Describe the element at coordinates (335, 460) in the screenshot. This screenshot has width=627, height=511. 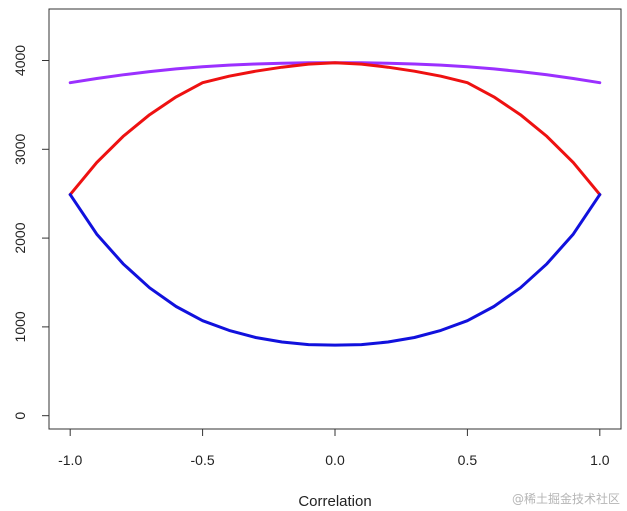
I see `x-tick-label: 0.0` at that location.